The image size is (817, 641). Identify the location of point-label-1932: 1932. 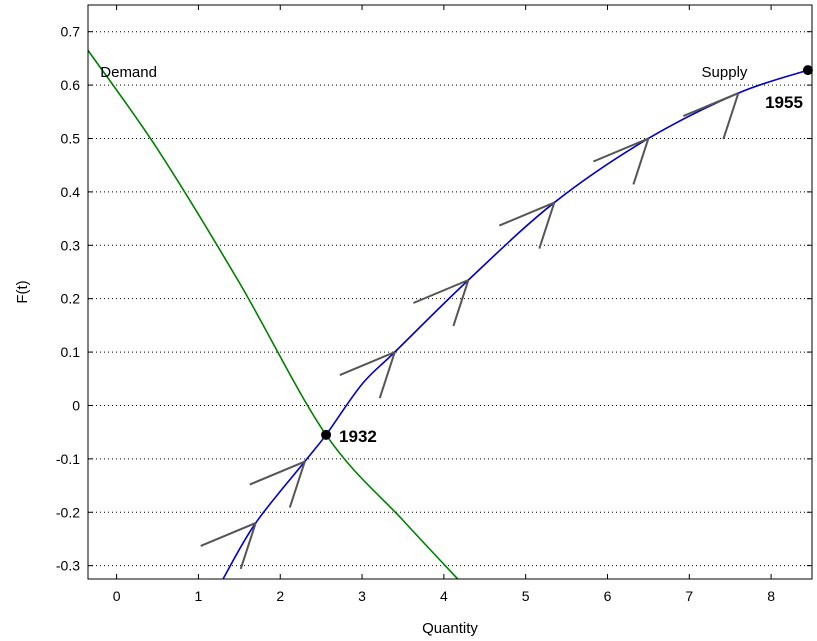
(358, 436).